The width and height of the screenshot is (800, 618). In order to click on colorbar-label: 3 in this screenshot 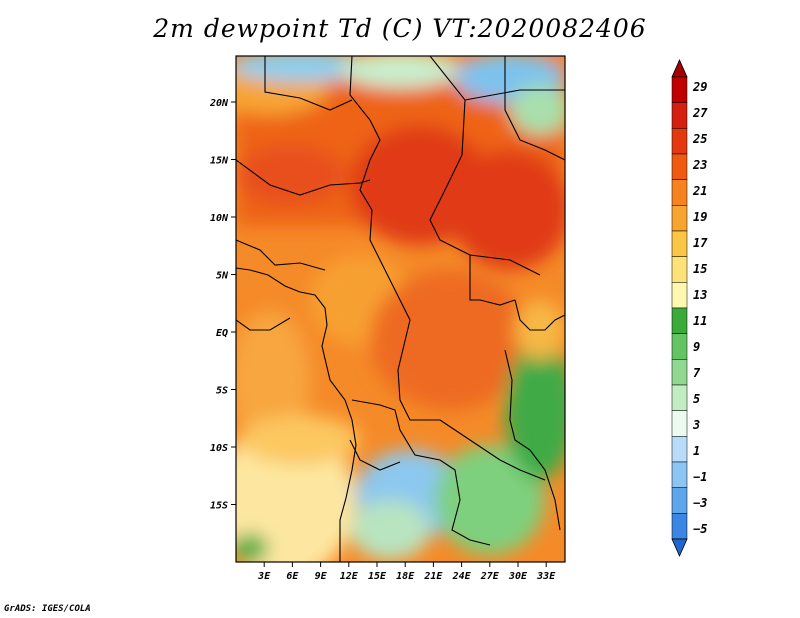, I will do `click(696, 425)`.